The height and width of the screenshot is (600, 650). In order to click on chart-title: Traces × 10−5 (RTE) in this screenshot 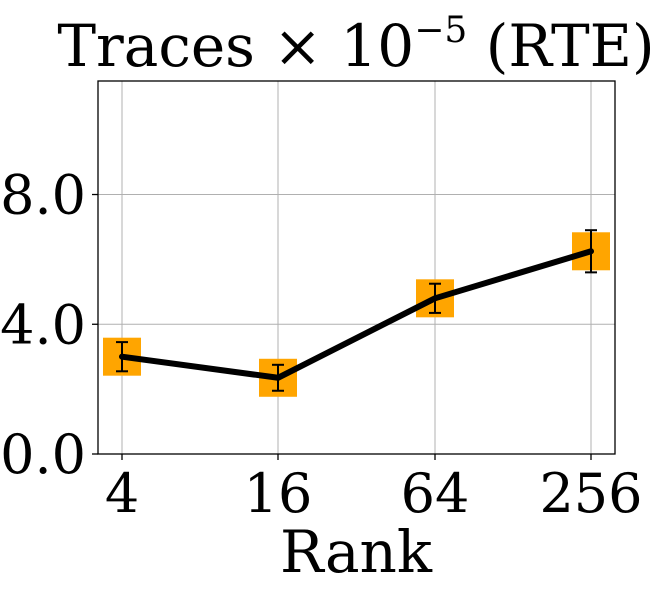, I will do `click(353, 45)`.